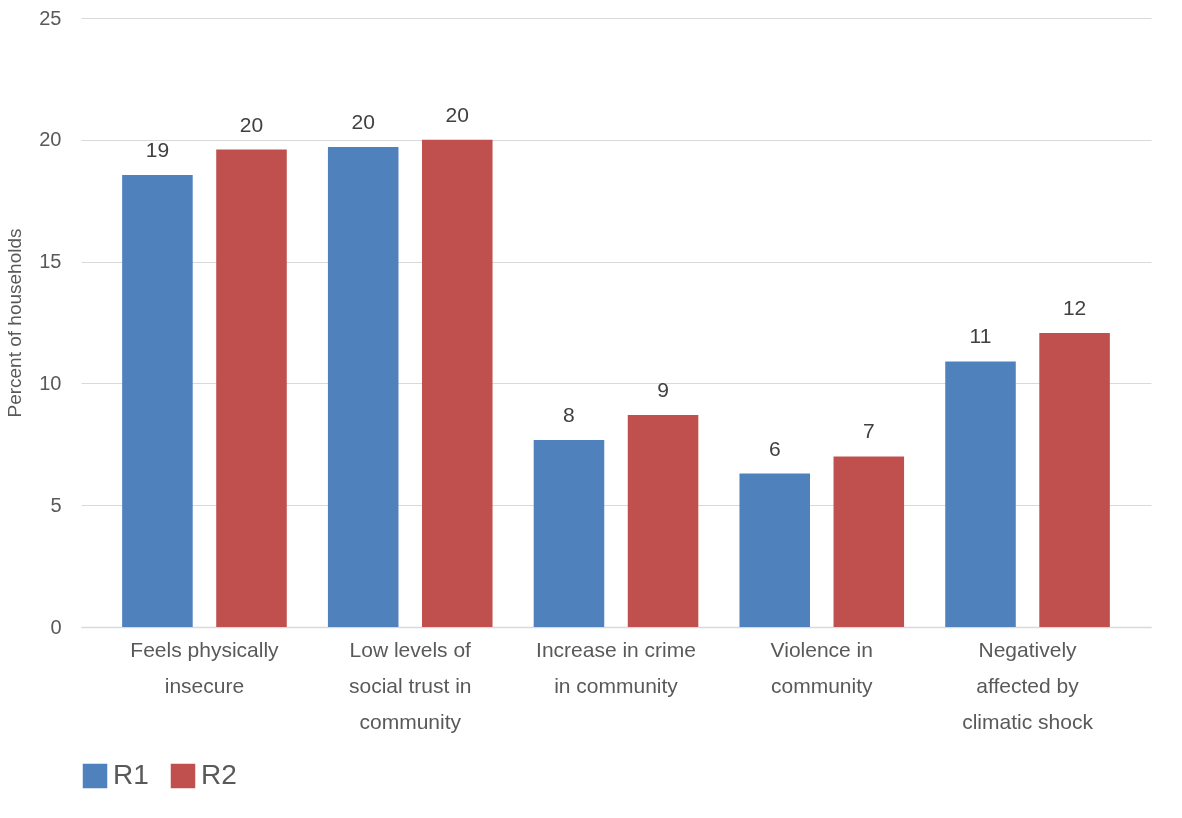 The width and height of the screenshot is (1182, 818). What do you see at coordinates (56, 504) in the screenshot?
I see `y-tick-label: 5` at bounding box center [56, 504].